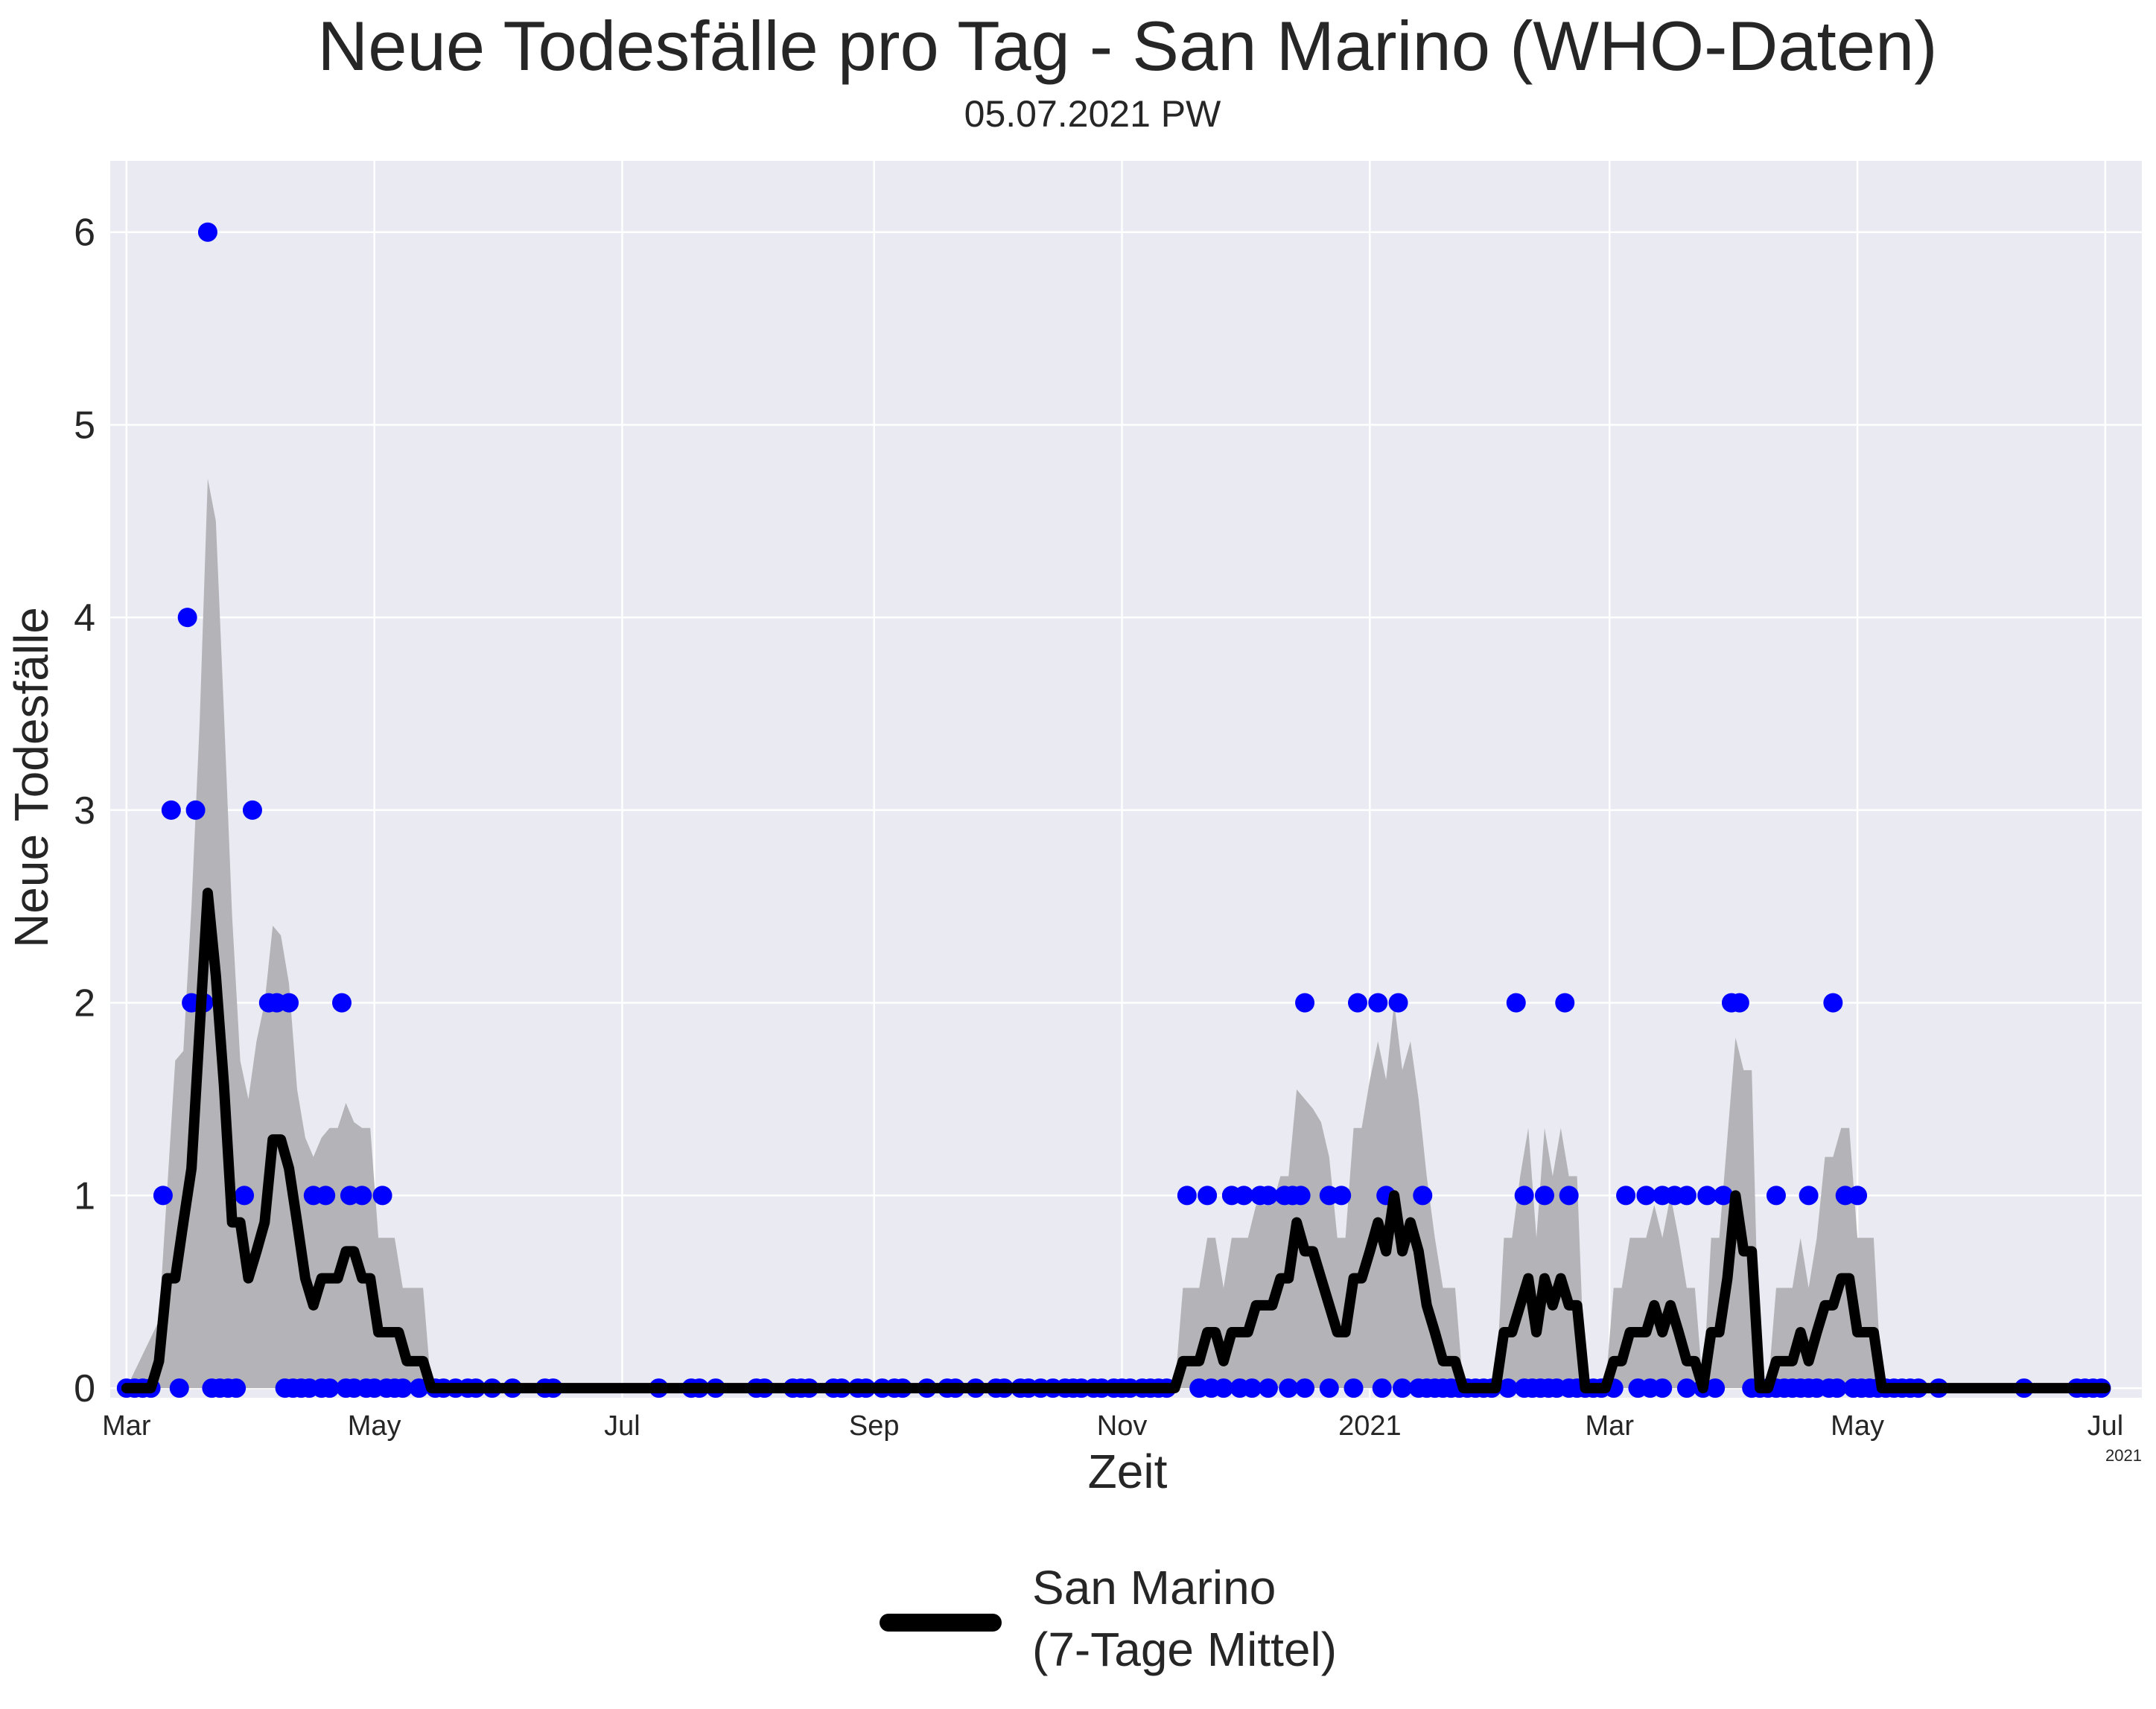 The width and height of the screenshot is (2156, 1709). I want to click on y-tick-label: 6, so click(84, 233).